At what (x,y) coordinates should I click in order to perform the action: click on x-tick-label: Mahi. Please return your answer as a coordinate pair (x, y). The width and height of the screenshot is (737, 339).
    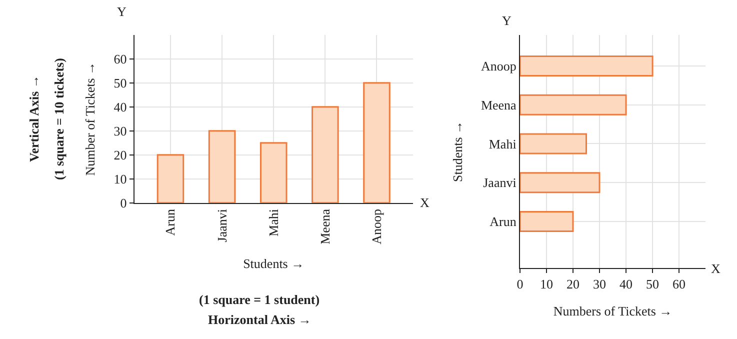
    Looking at the image, I should click on (273, 222).